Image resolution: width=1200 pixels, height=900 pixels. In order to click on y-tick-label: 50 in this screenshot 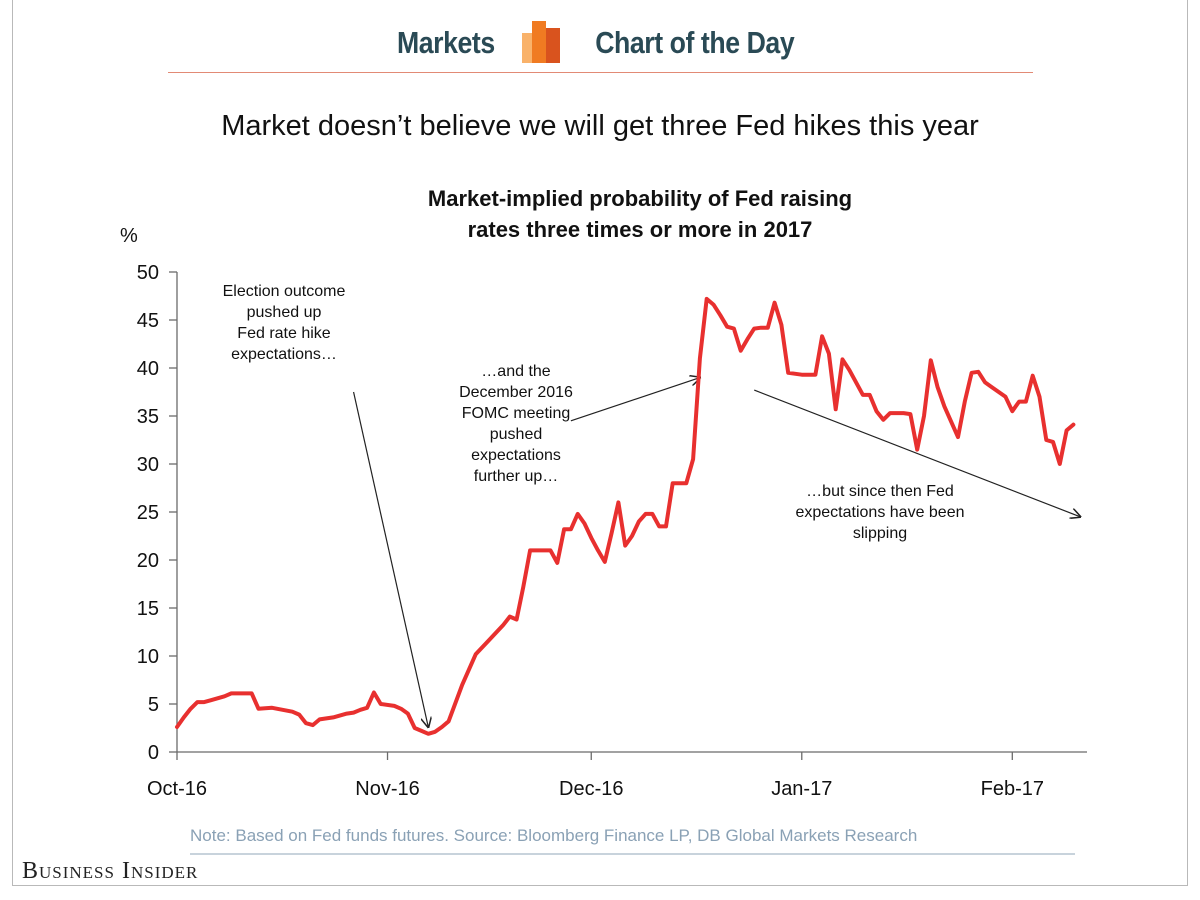, I will do `click(148, 273)`.